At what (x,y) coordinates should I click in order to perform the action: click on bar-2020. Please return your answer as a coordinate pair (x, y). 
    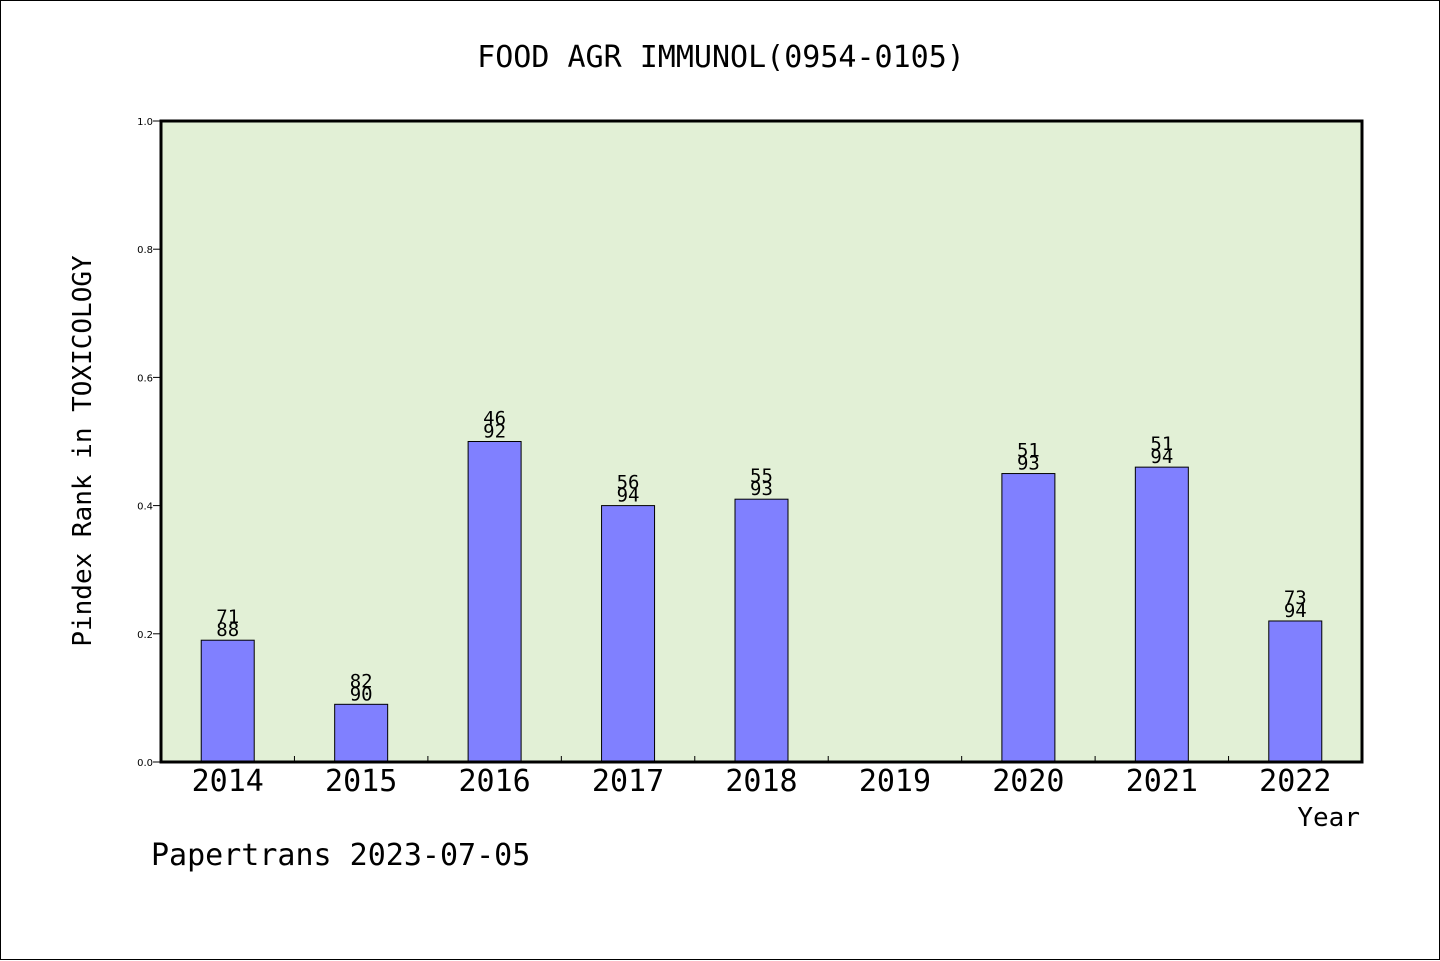
    Looking at the image, I should click on (1028, 618).